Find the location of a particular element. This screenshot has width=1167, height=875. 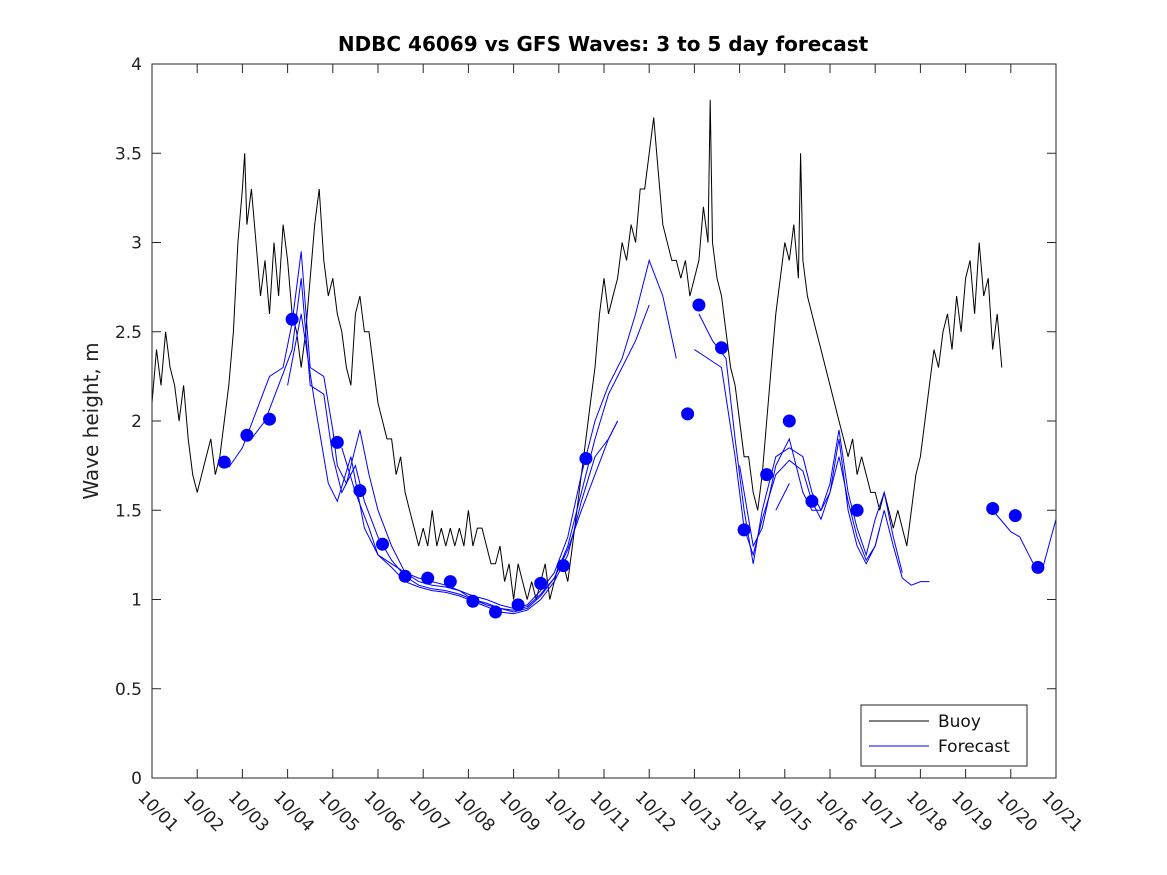

y-tick-label: 1 is located at coordinates (136, 601).